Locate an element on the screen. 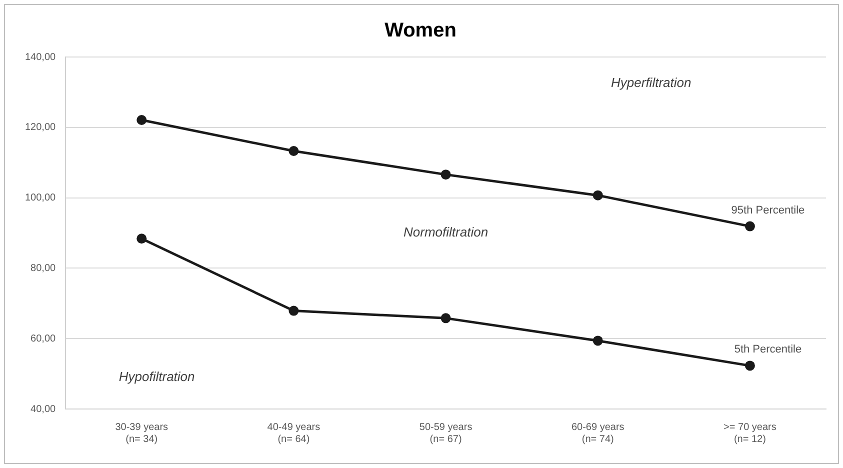 This screenshot has width=843, height=468. y-tick-label: 100,00 is located at coordinates (40, 198).